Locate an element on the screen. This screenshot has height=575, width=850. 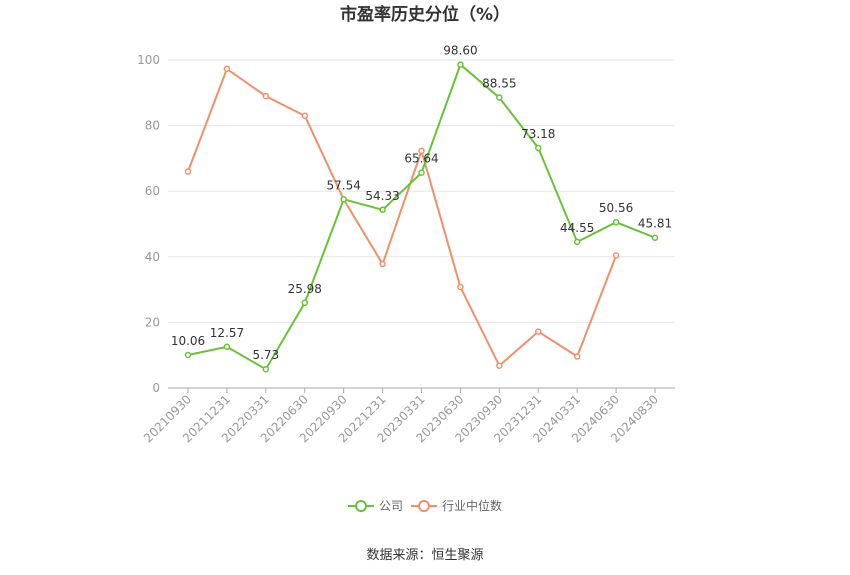
y-tick-label: 60 is located at coordinates (152, 191).